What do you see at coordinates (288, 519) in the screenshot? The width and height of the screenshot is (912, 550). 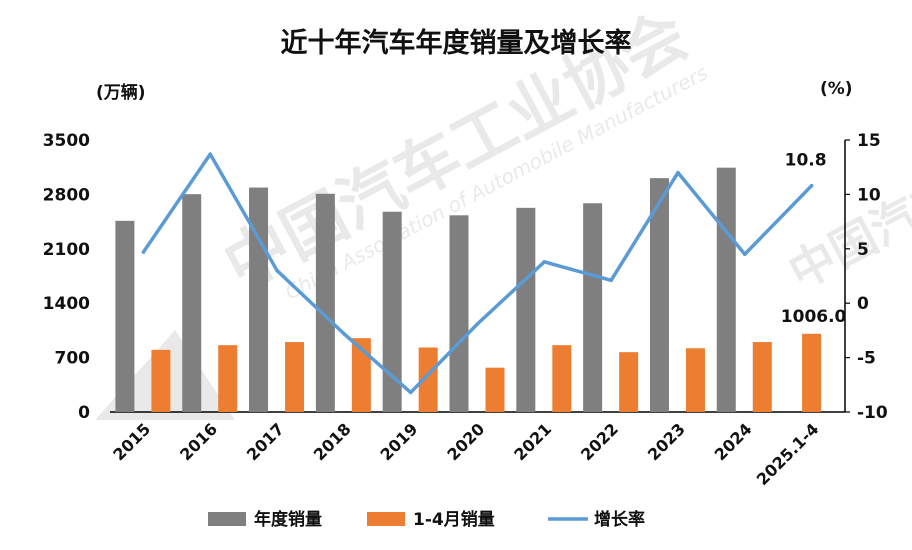 I see `legend-label: 年度销量` at bounding box center [288, 519].